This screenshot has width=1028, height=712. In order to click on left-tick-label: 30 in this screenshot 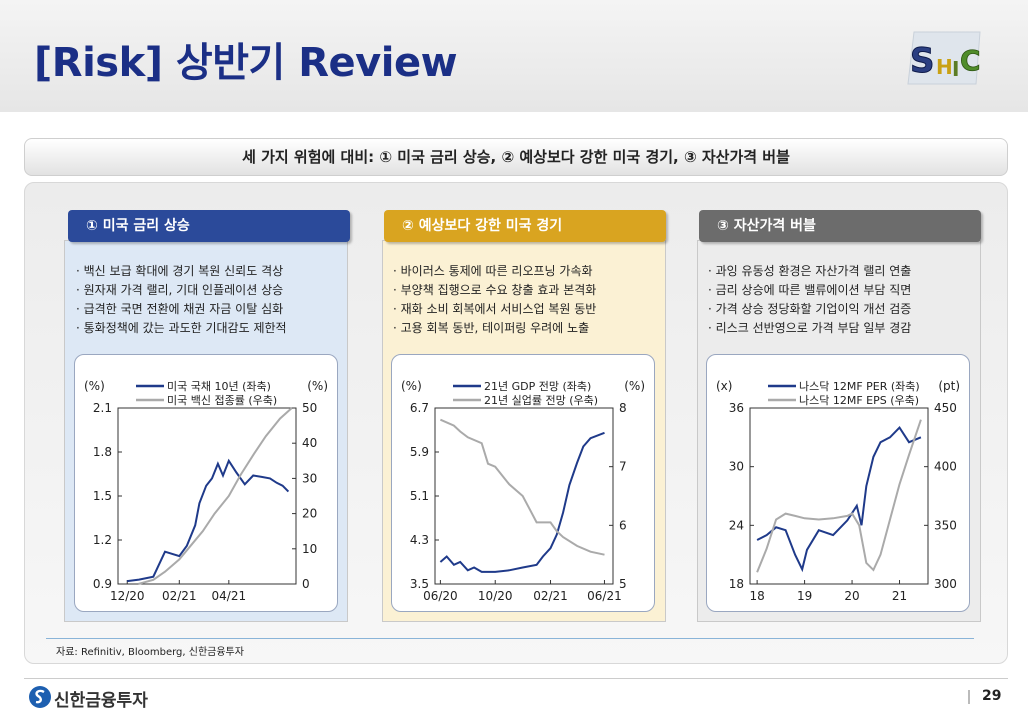, I will do `click(736, 467)`.